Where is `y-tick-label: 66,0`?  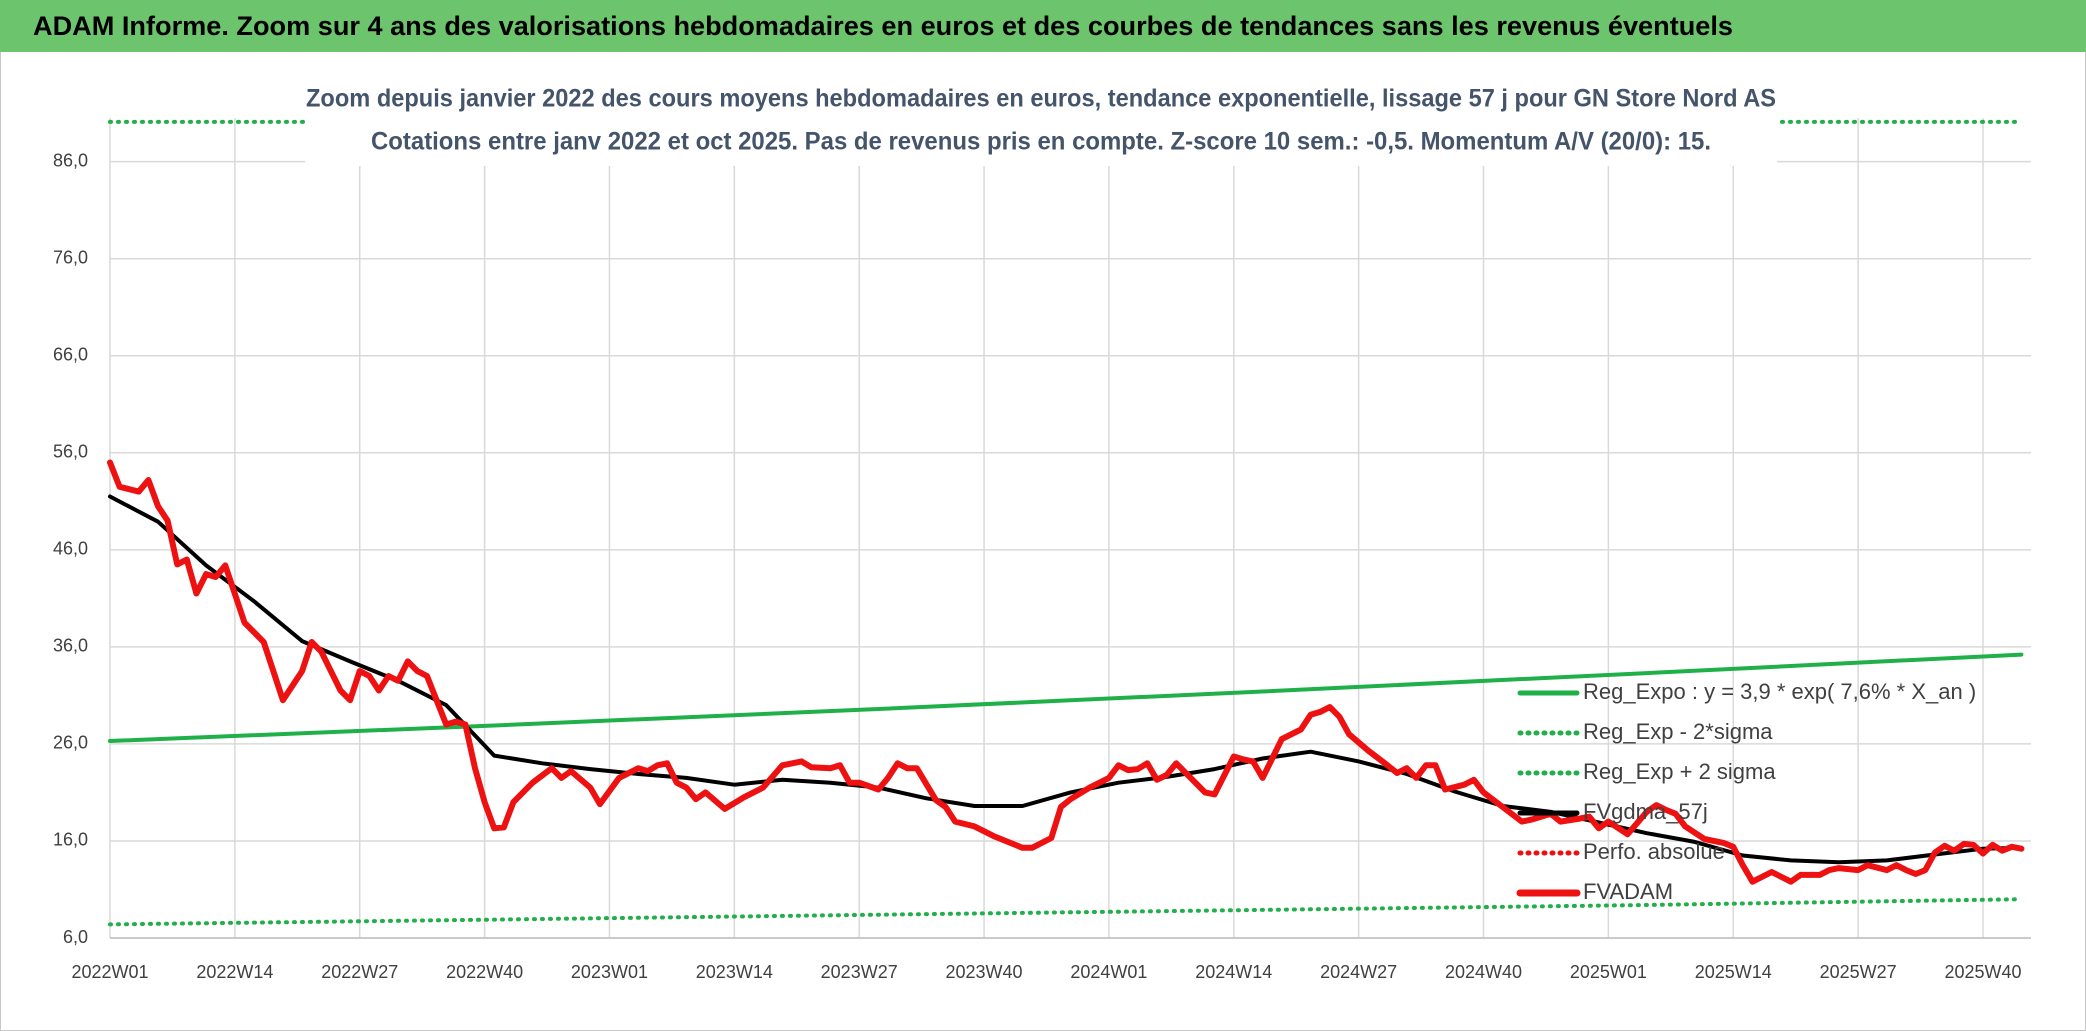 y-tick-label: 66,0 is located at coordinates (70, 355).